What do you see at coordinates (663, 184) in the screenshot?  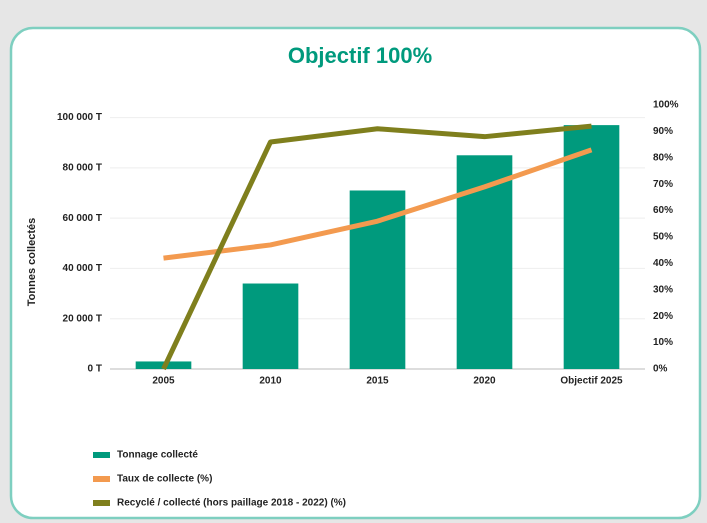 I see `y2-tick-label: 70%` at bounding box center [663, 184].